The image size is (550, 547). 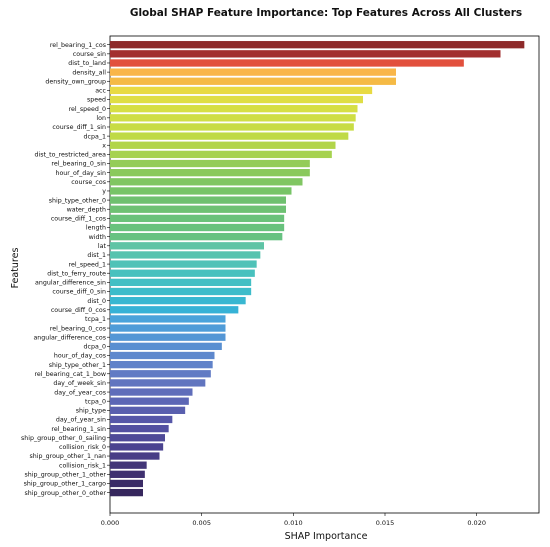 I want to click on bar-lat, so click(x=187, y=246).